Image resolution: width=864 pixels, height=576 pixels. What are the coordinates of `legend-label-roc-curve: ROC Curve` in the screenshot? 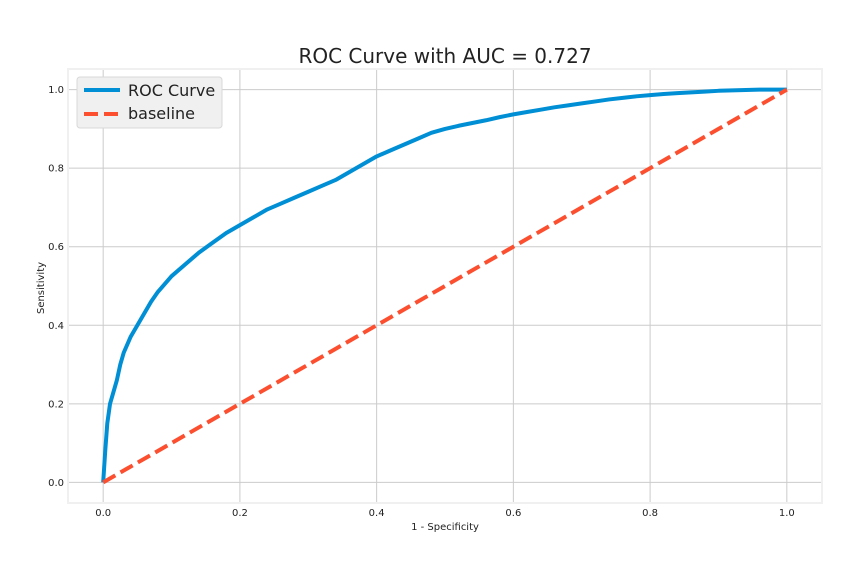 It's located at (171, 90).